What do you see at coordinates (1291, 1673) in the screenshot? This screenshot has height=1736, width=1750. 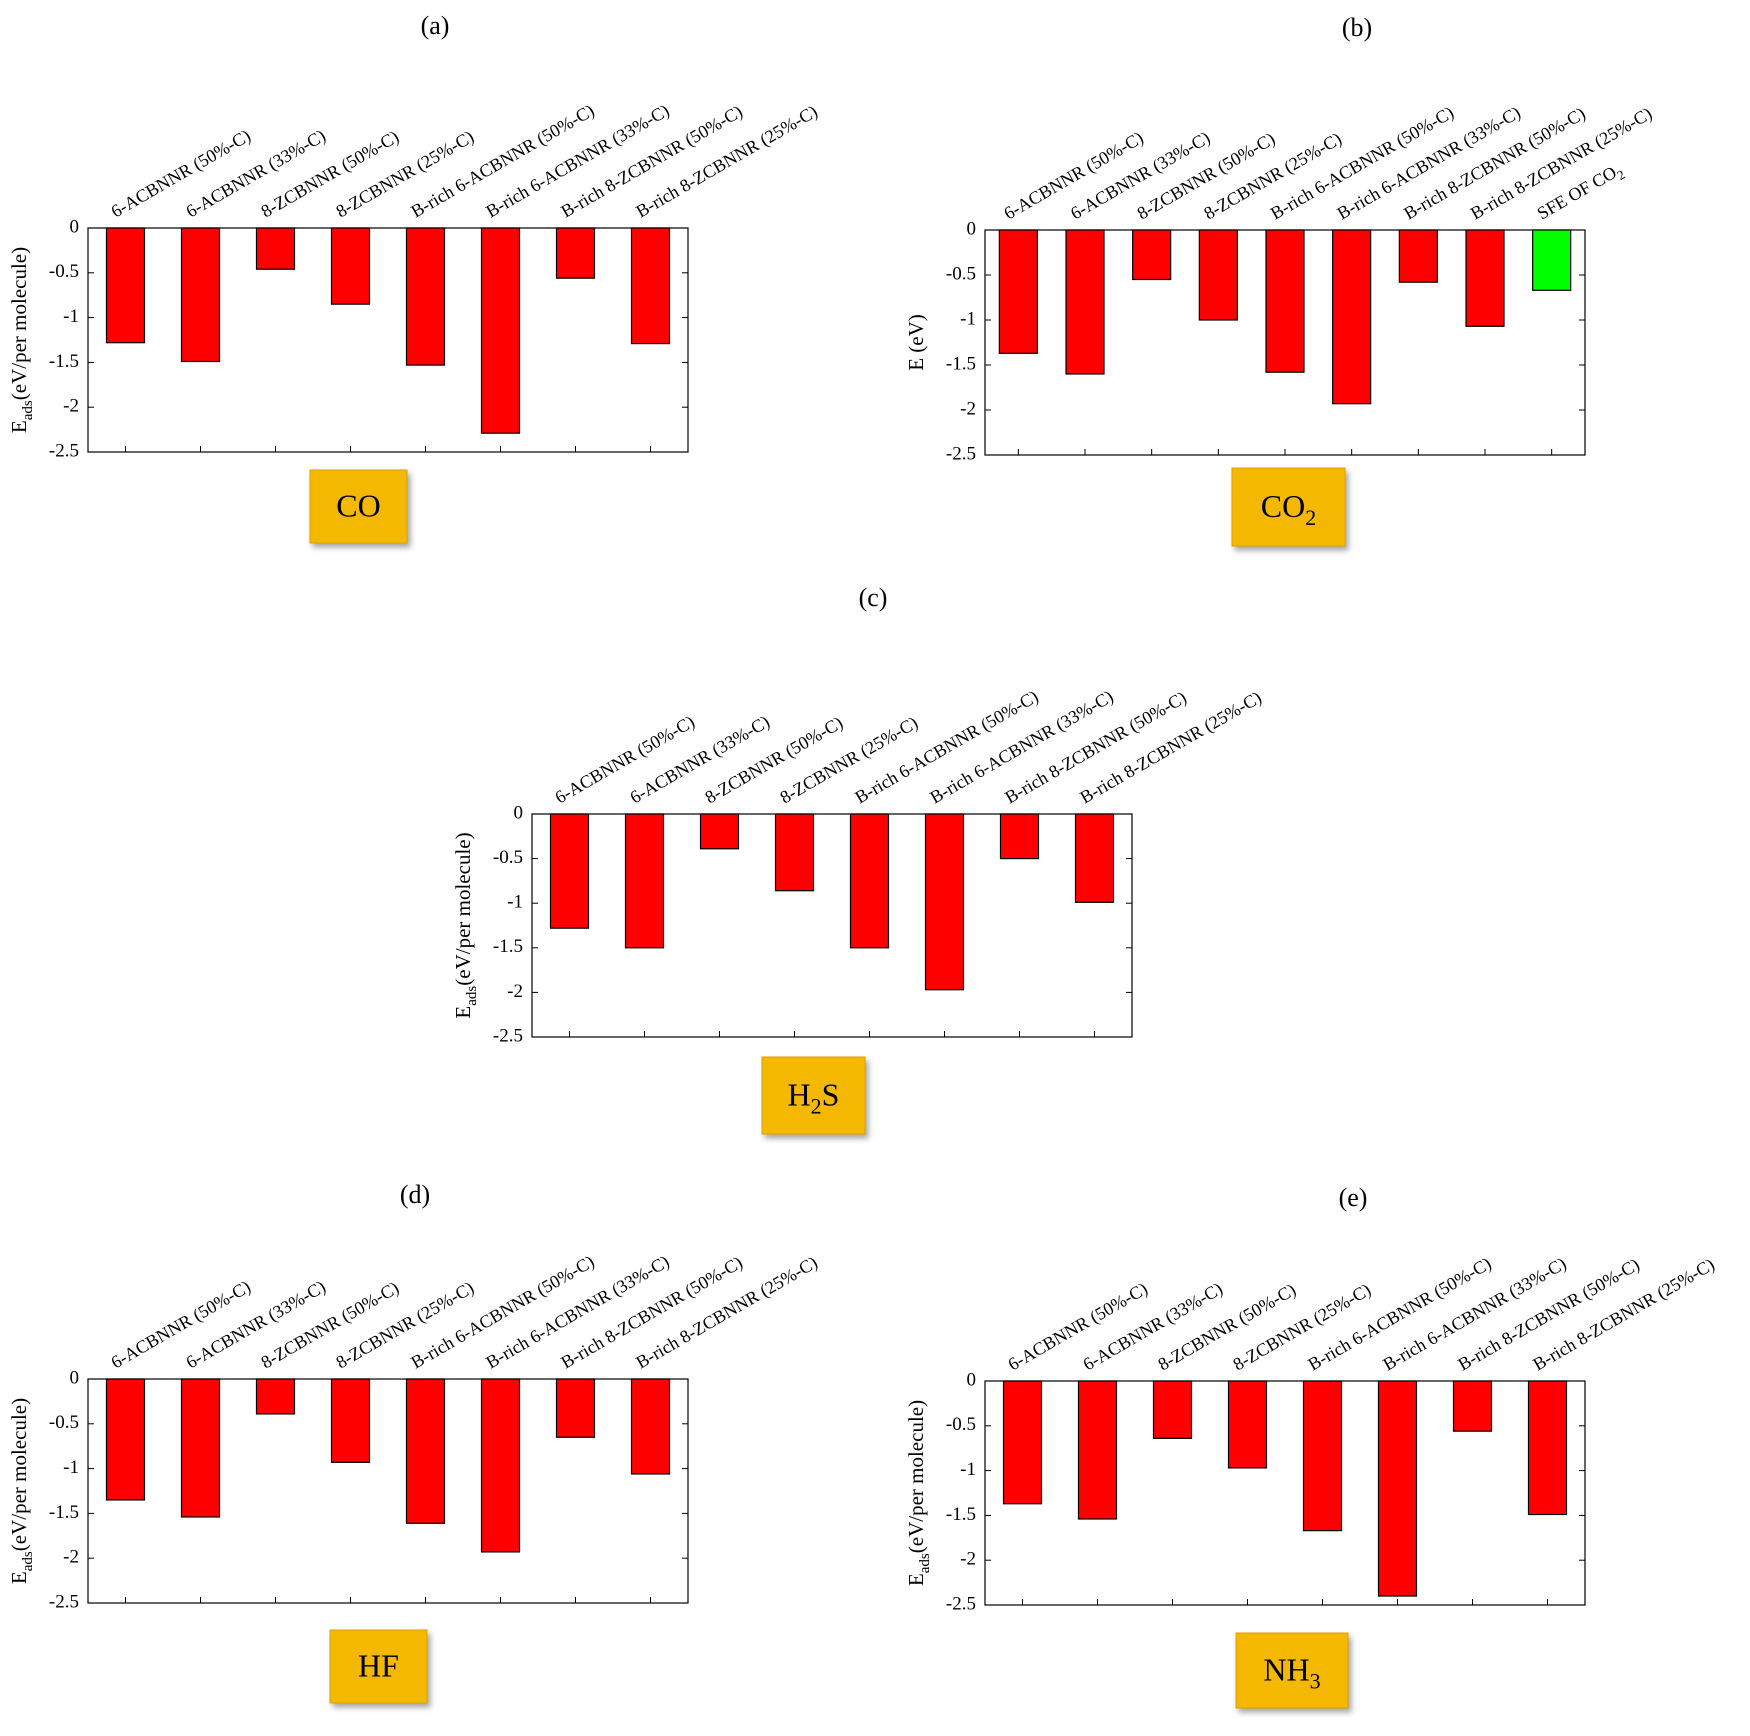 I see `molecule-label: NH3` at bounding box center [1291, 1673].